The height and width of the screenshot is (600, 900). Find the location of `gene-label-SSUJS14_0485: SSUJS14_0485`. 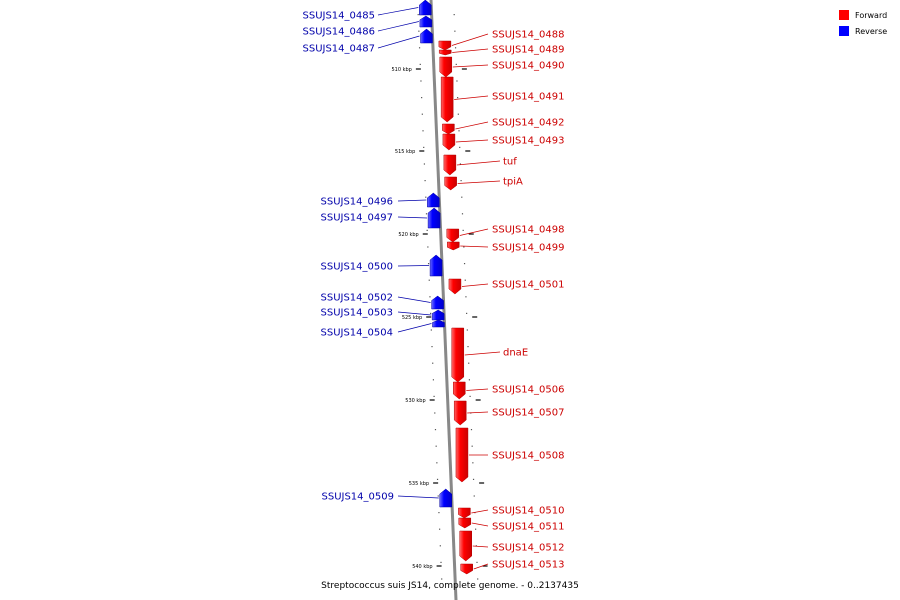

gene-label-SSUJS14_0485: SSUJS14_0485 is located at coordinates (339, 16).